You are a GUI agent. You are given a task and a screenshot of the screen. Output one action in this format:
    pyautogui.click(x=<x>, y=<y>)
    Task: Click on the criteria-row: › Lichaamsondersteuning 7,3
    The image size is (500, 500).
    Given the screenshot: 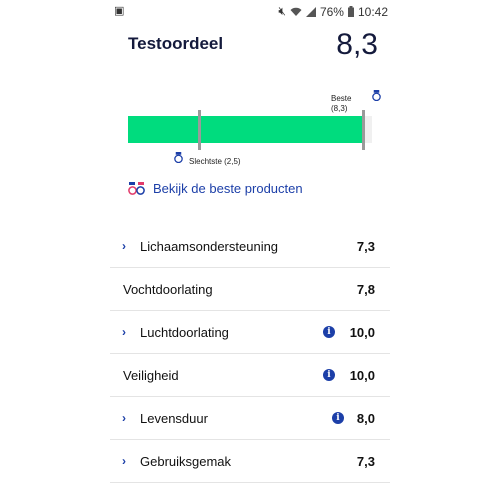 What is the action you would take?
    pyautogui.click(x=250, y=246)
    